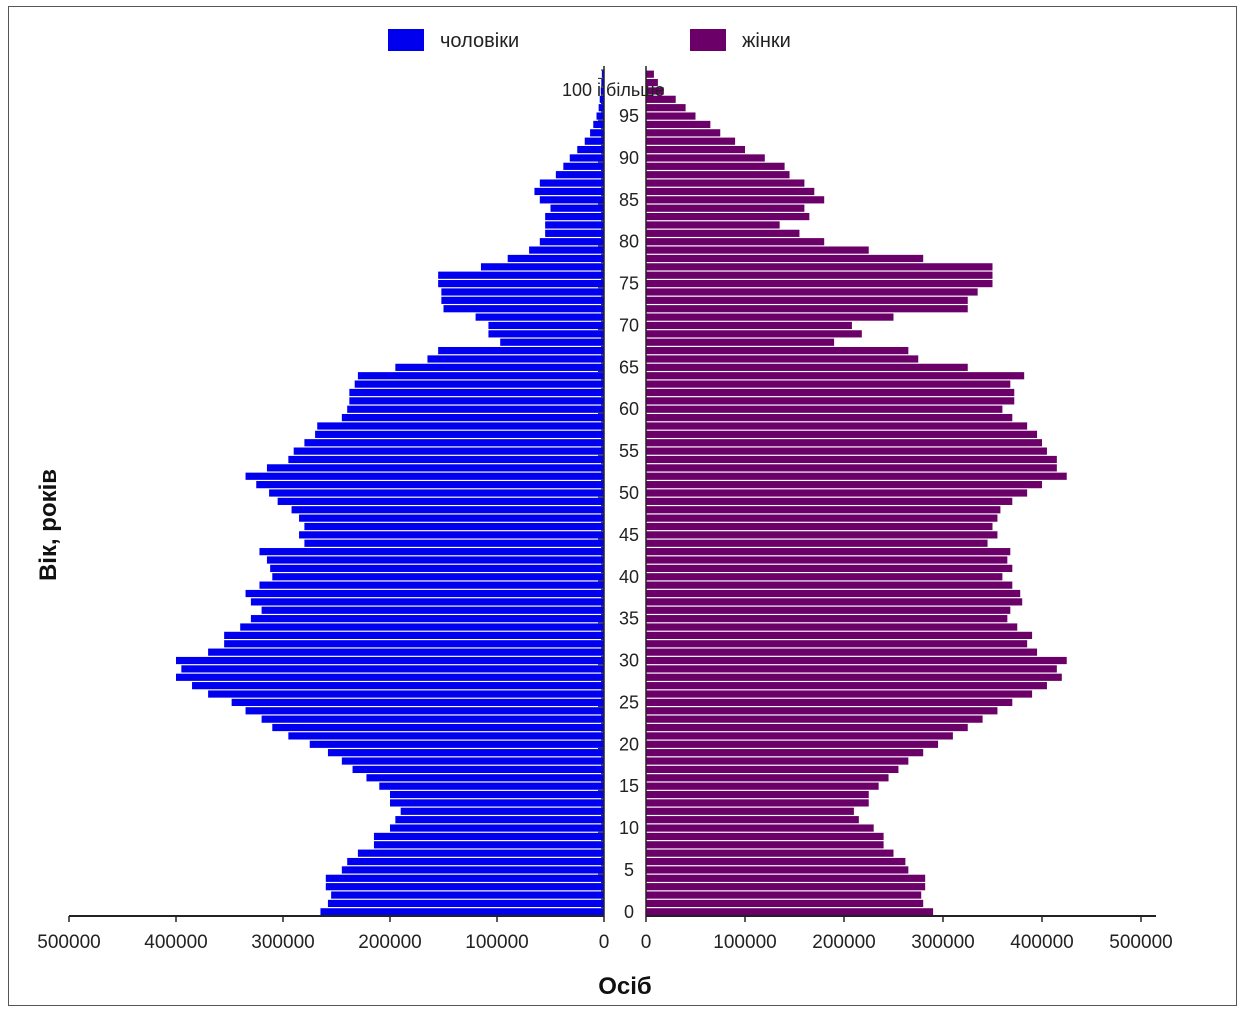 Image resolution: width=1242 pixels, height=1010 pixels. What do you see at coordinates (496, 942) in the screenshot?
I see `x-tick-label-left: 100000` at bounding box center [496, 942].